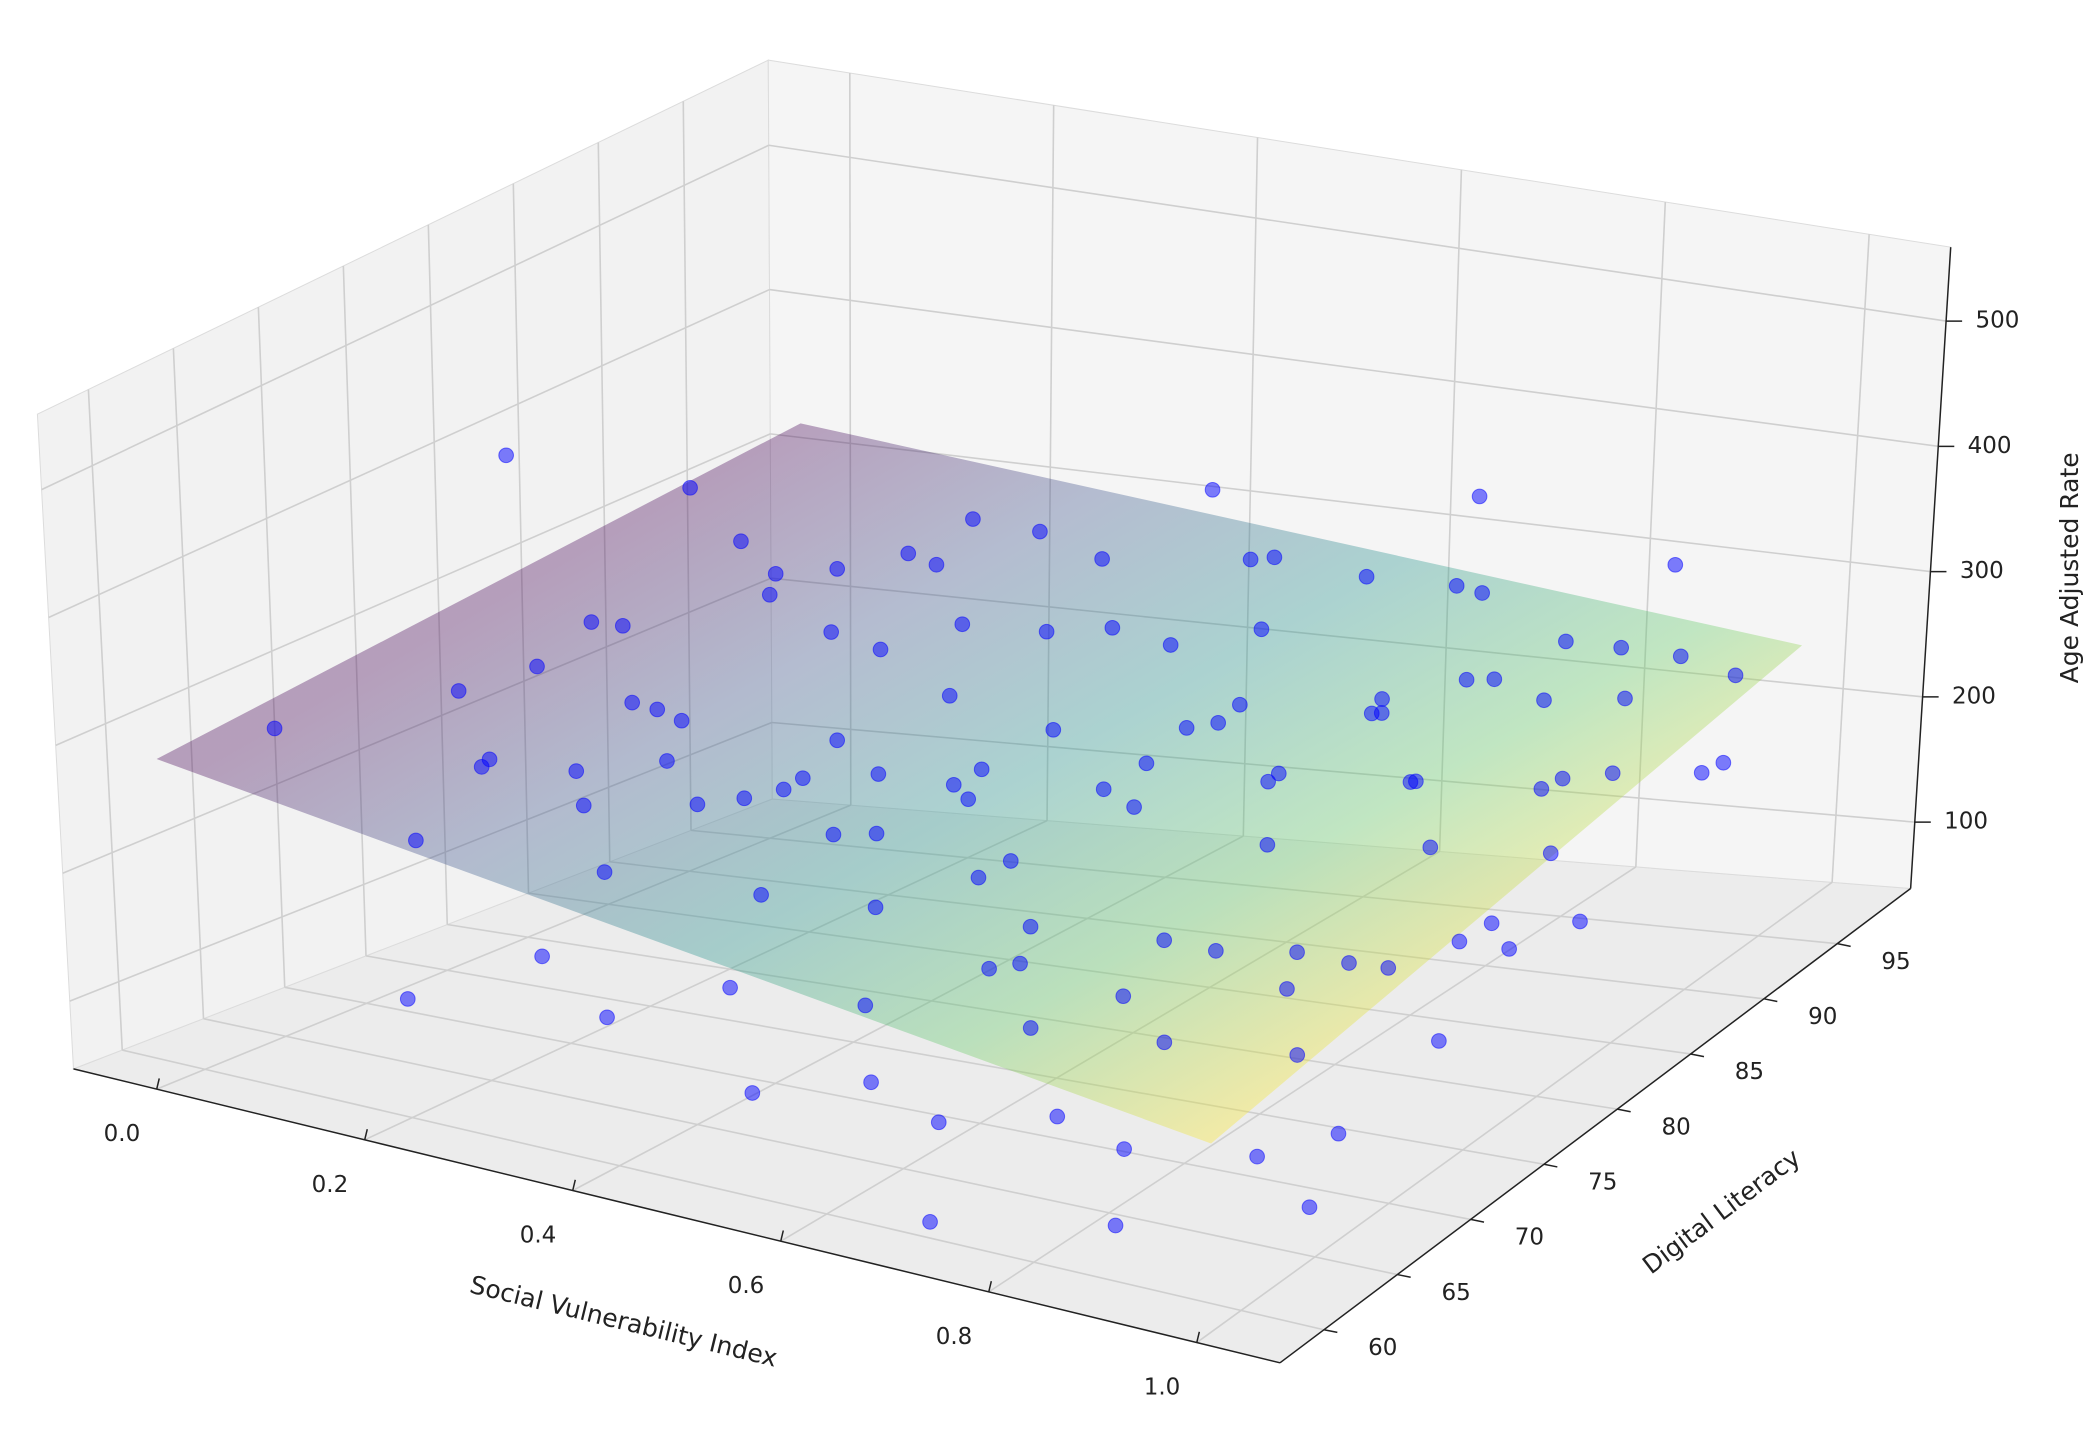 This screenshot has height=1437, width=2095. I want to click on y-tick-label: 85, so click(1749, 1072).